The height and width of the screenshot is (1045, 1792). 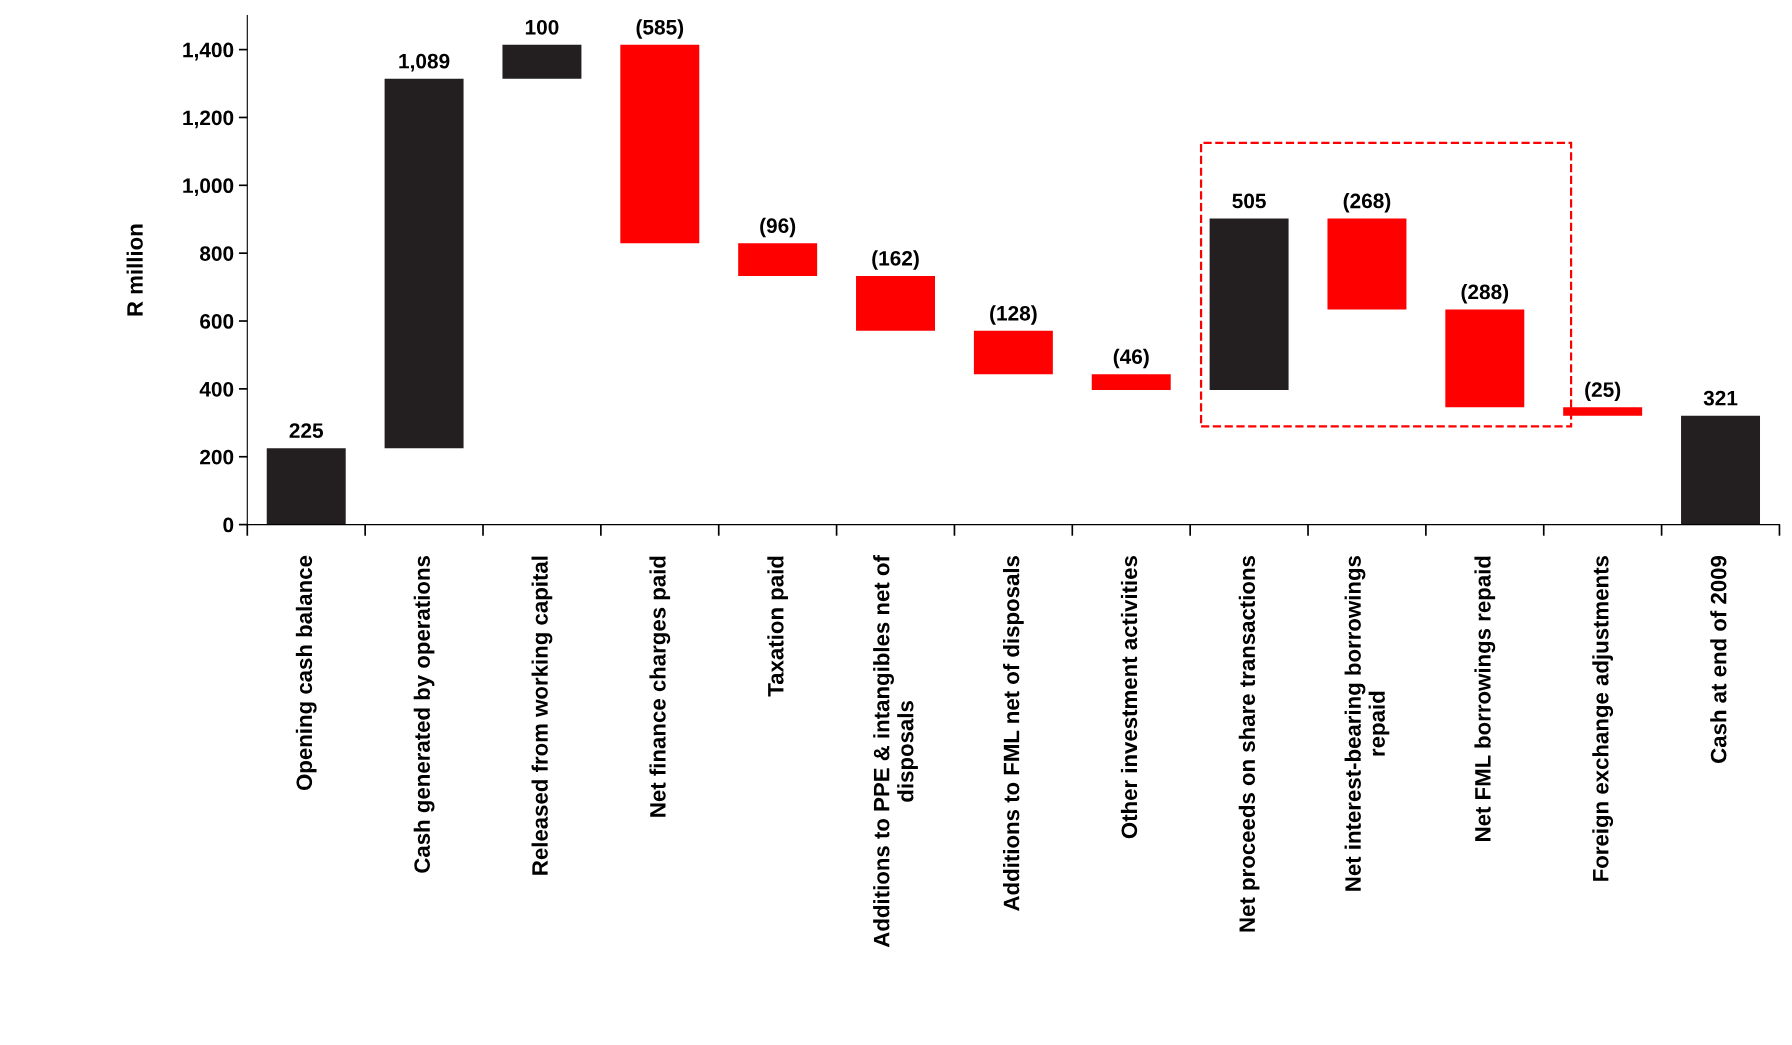 I want to click on data-label: (96), so click(x=778, y=227).